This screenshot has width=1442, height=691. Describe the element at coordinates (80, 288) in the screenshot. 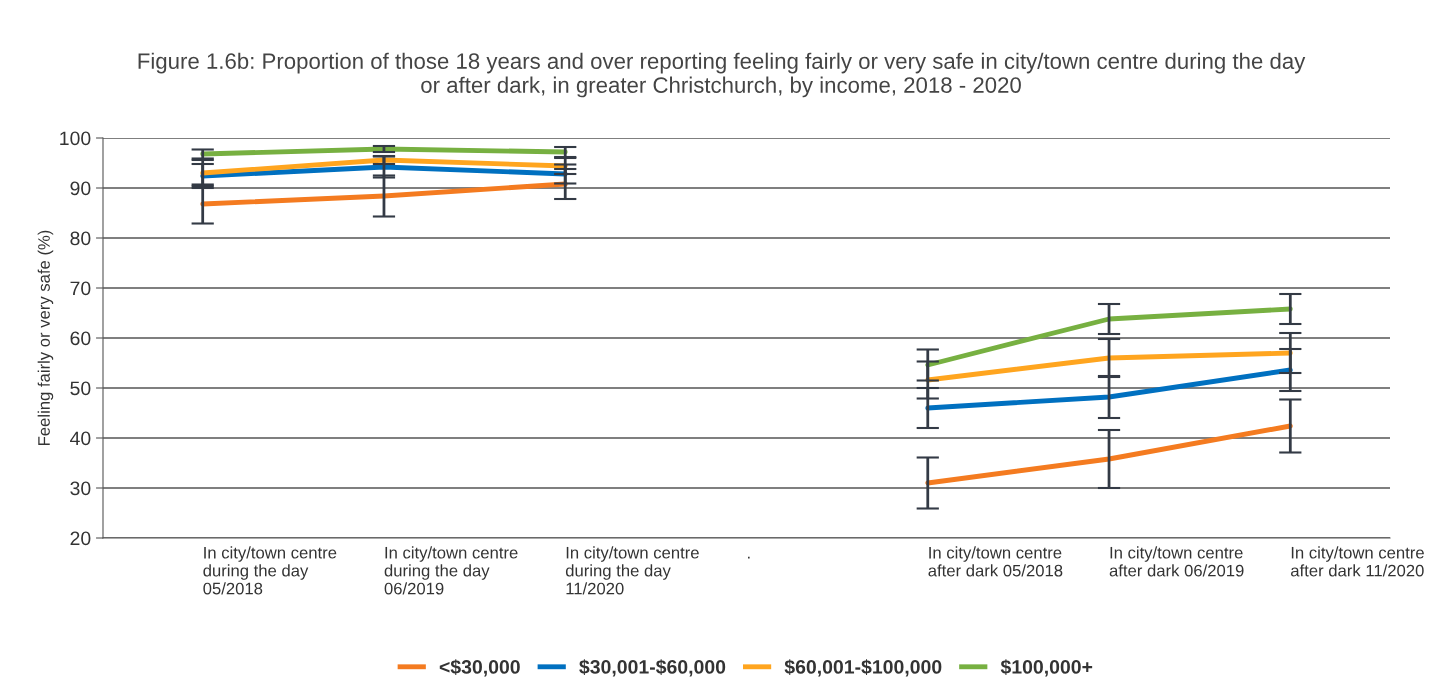

I see `y-tick-label: 70` at that location.